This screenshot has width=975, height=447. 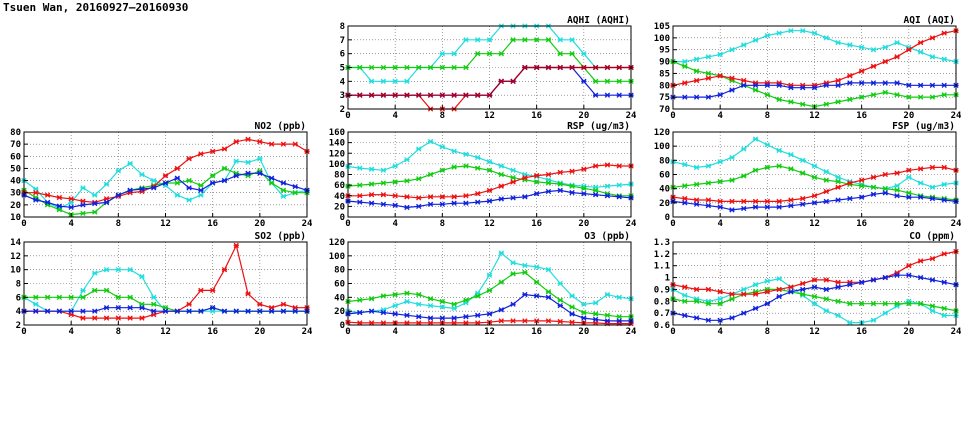 I want to click on o3-xtick-label: 12, so click(x=489, y=332).